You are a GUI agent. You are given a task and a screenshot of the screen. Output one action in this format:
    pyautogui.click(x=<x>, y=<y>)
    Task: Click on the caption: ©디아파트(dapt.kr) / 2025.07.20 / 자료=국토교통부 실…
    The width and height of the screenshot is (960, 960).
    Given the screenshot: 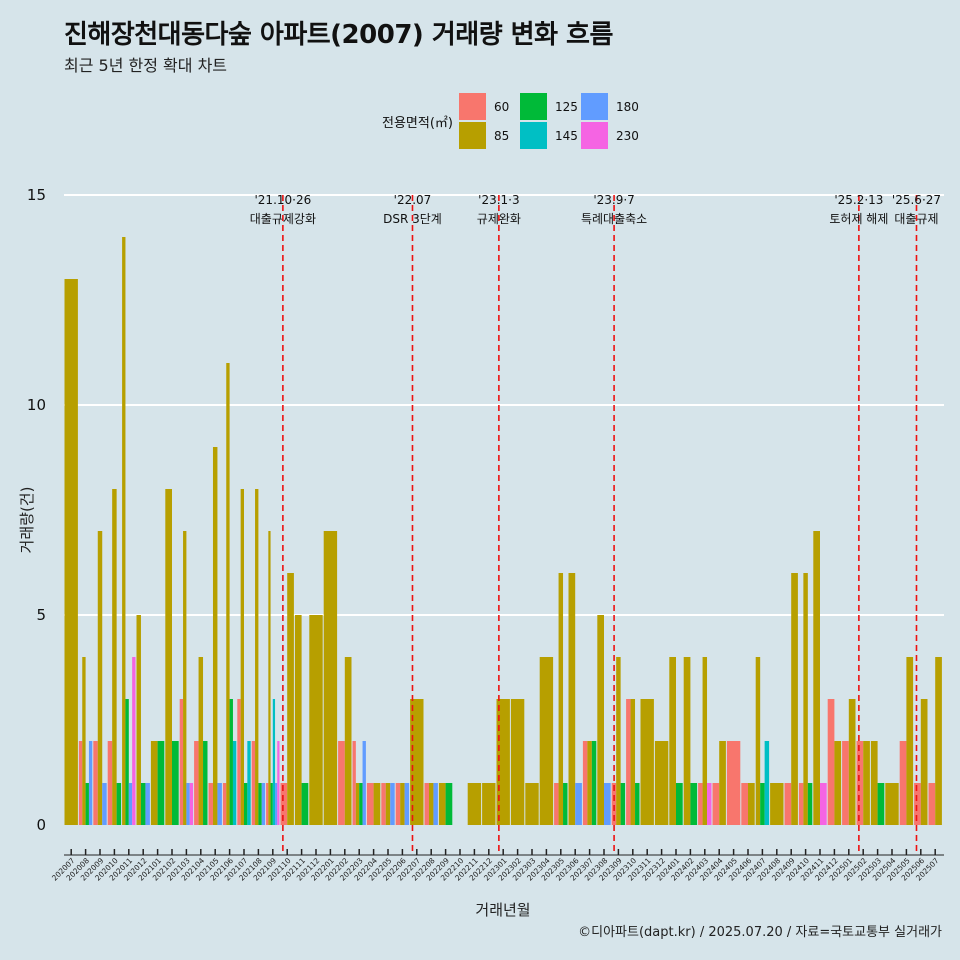 What is the action you would take?
    pyautogui.click(x=760, y=932)
    